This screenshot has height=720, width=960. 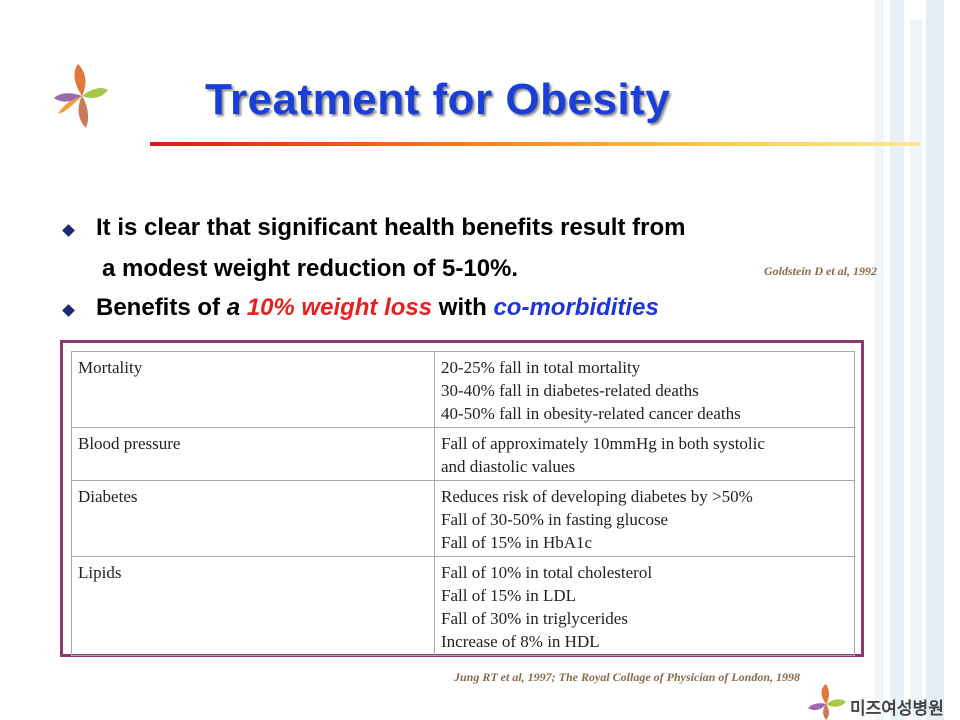 What do you see at coordinates (517, 542) in the screenshot?
I see `effect-line: Fall of 15% in HbA1c` at bounding box center [517, 542].